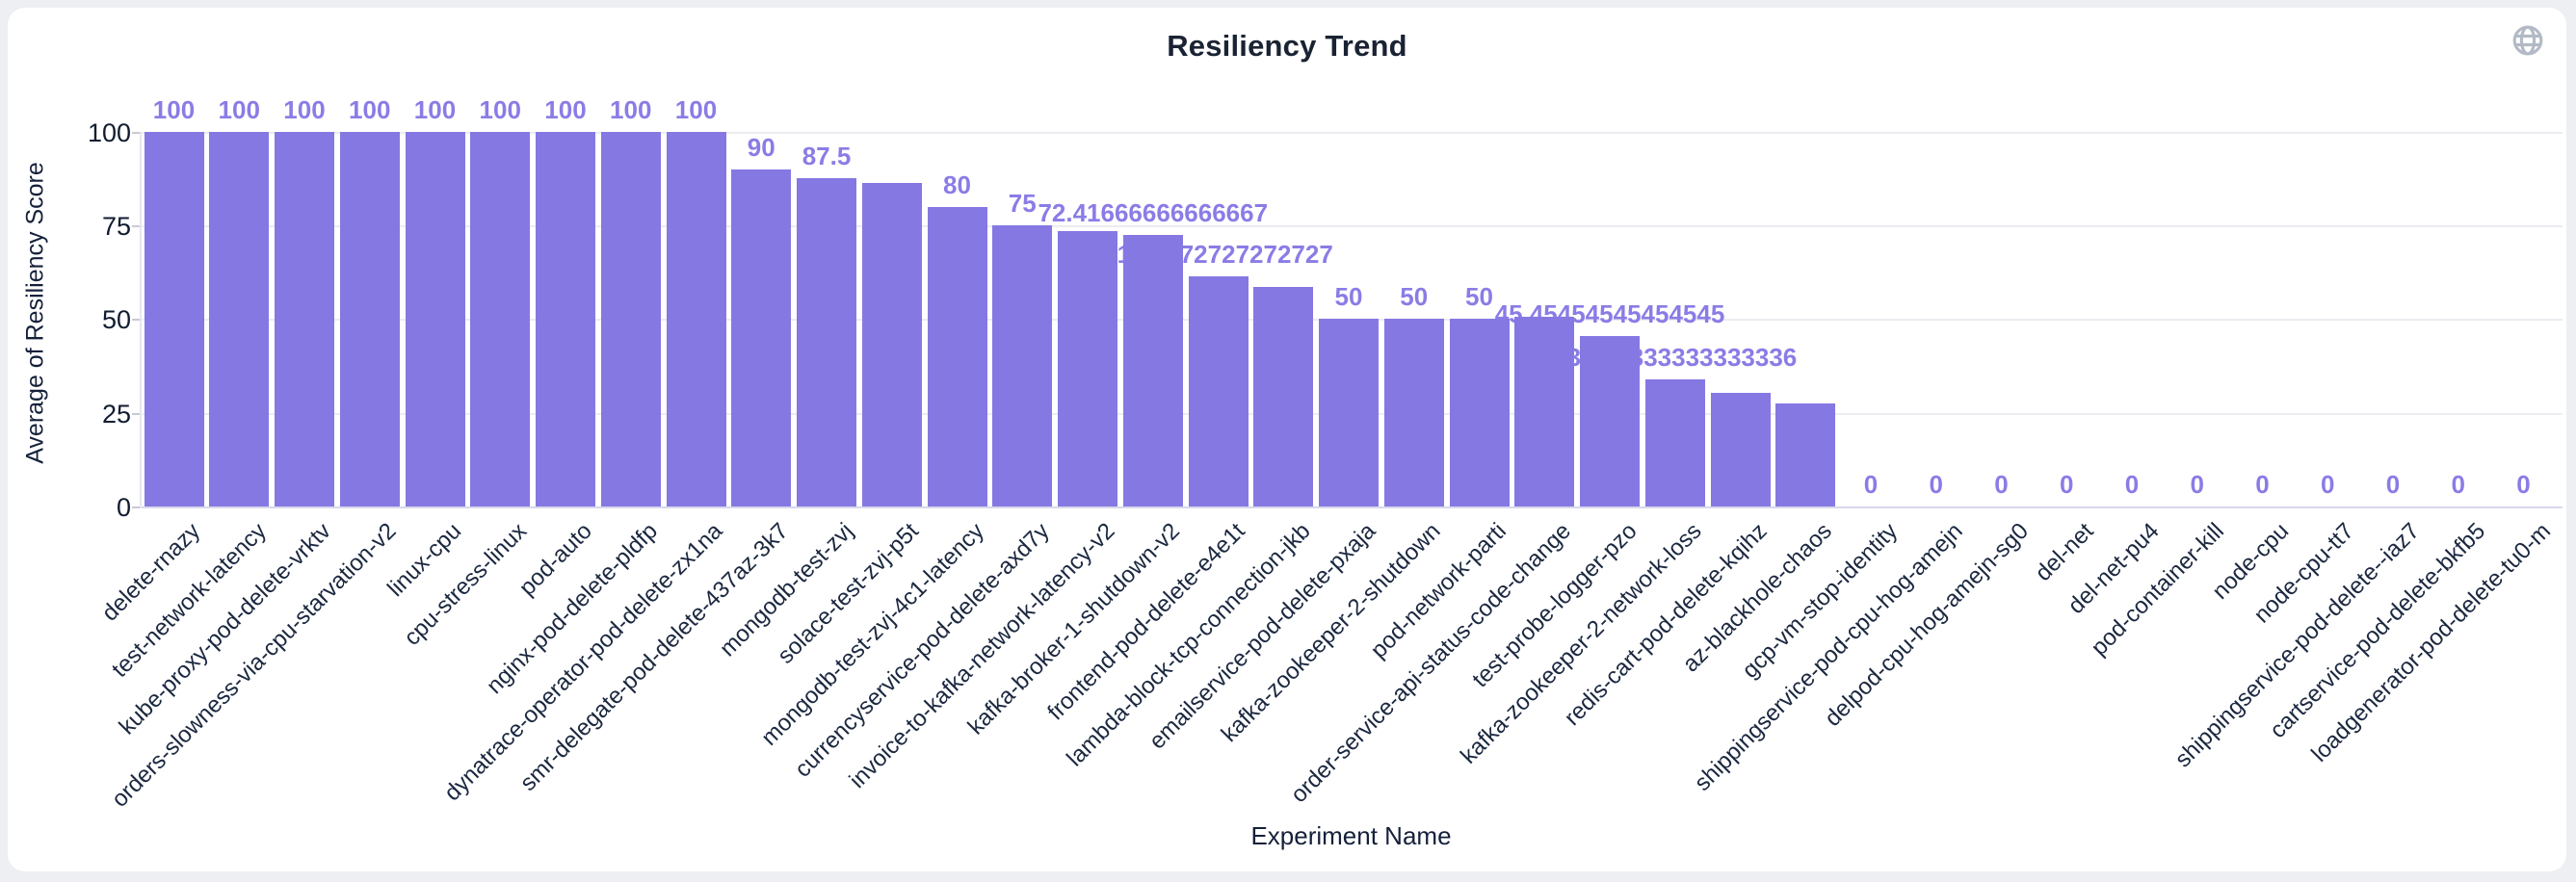  I want to click on y-axis-title: Average of Resiliency Score, so click(35, 313).